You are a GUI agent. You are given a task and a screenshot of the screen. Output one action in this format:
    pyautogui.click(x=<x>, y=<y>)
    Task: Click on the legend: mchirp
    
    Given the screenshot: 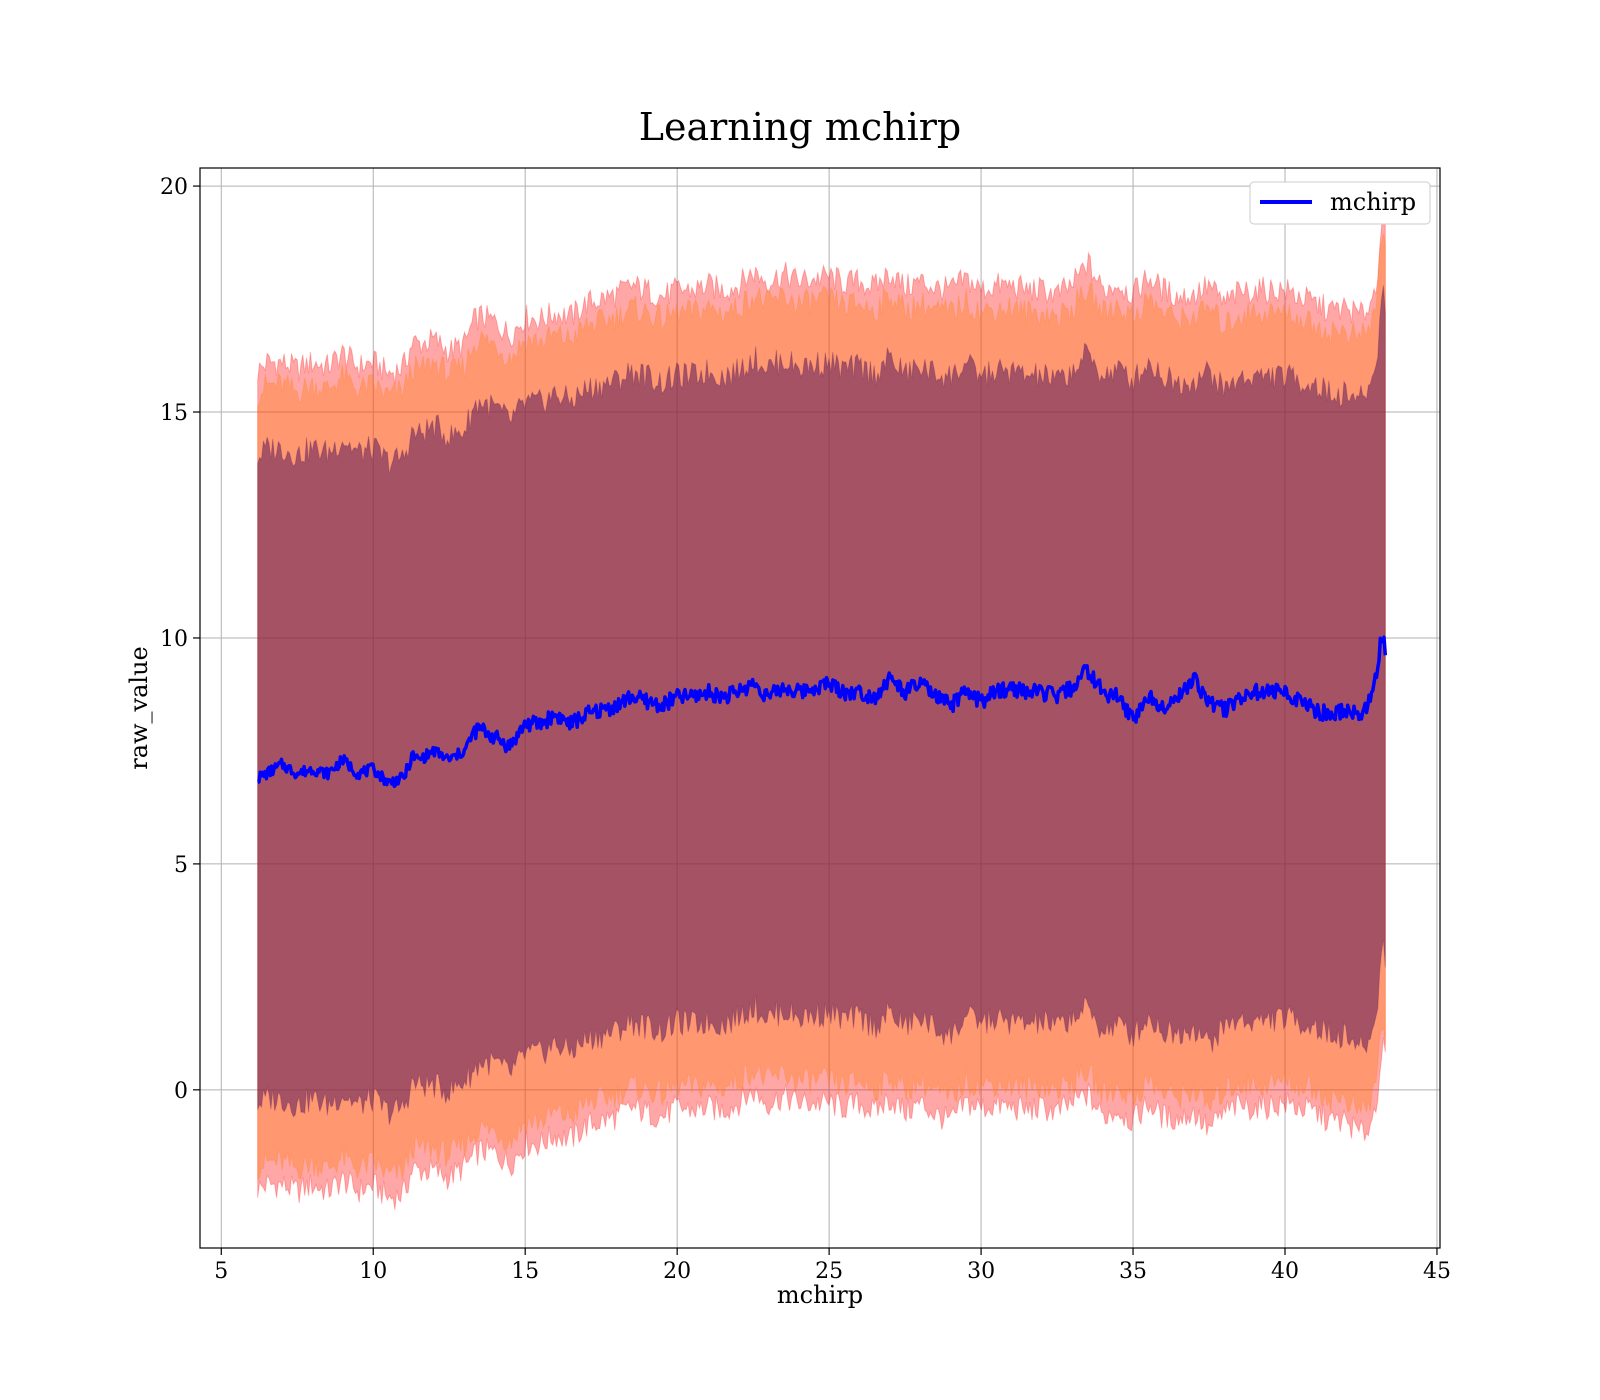 What is the action you would take?
    pyautogui.click(x=1340, y=203)
    